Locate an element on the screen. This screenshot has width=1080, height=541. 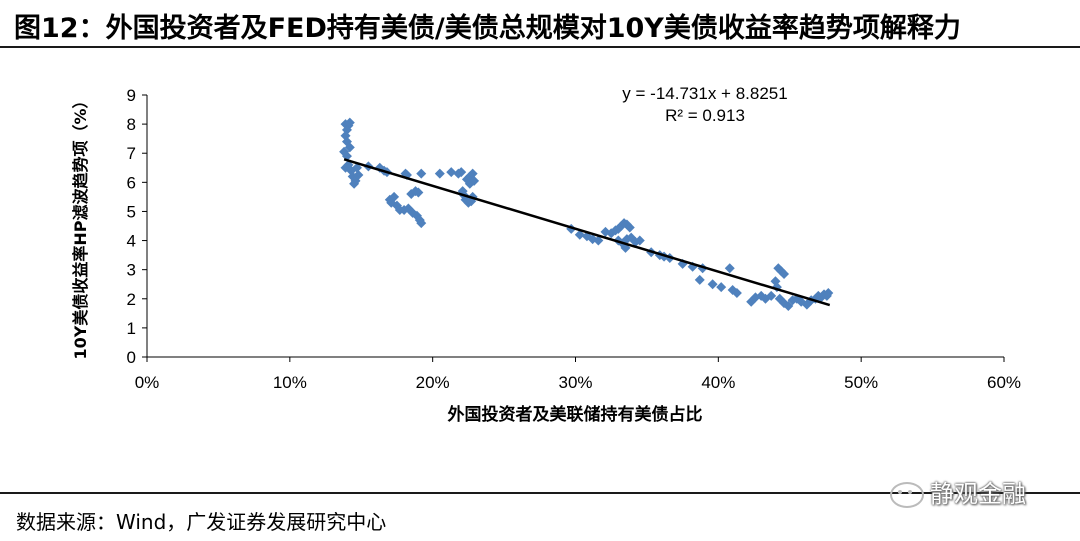
y-tick-label: 6 is located at coordinates (131, 182).